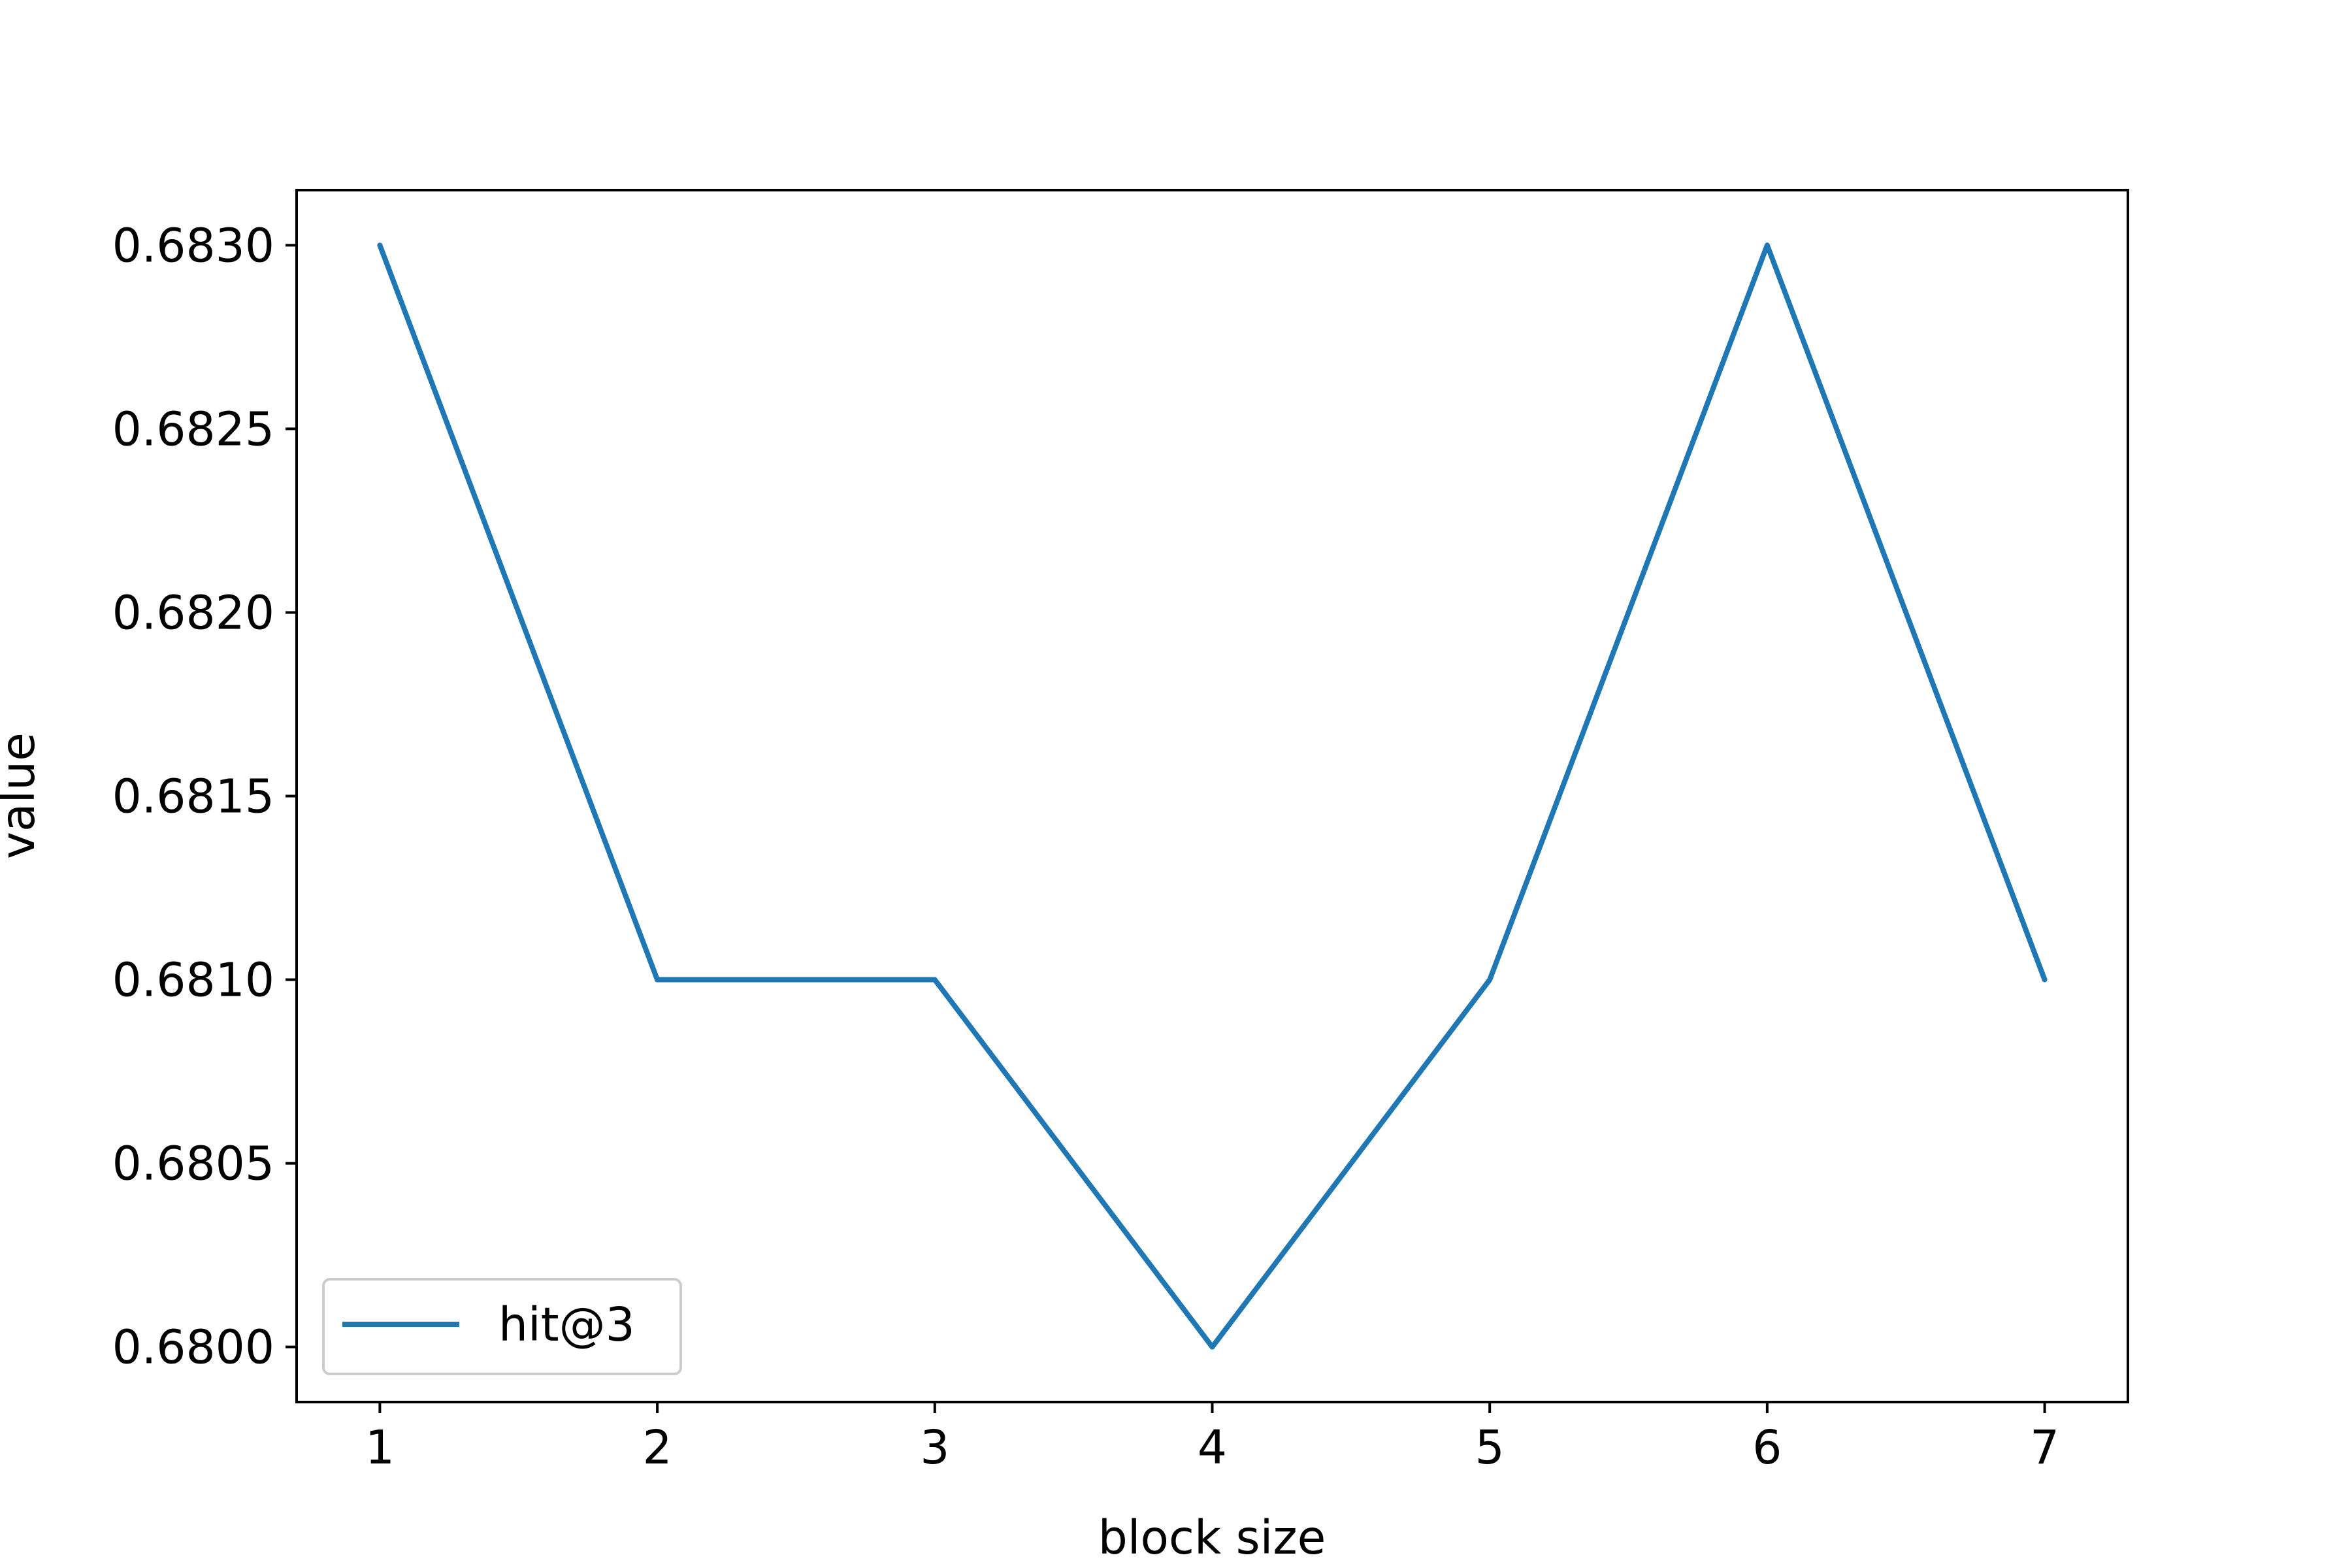 This screenshot has height=1568, width=2352. I want to click on x-axis-ticks: 1 2 3 4 5 6 7, so click(1212, 1438).